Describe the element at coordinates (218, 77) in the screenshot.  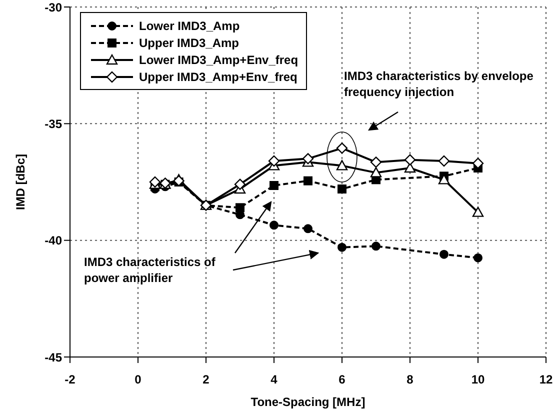
I see `legend-label: Upper IMD3_Amp+Env_freq` at that location.